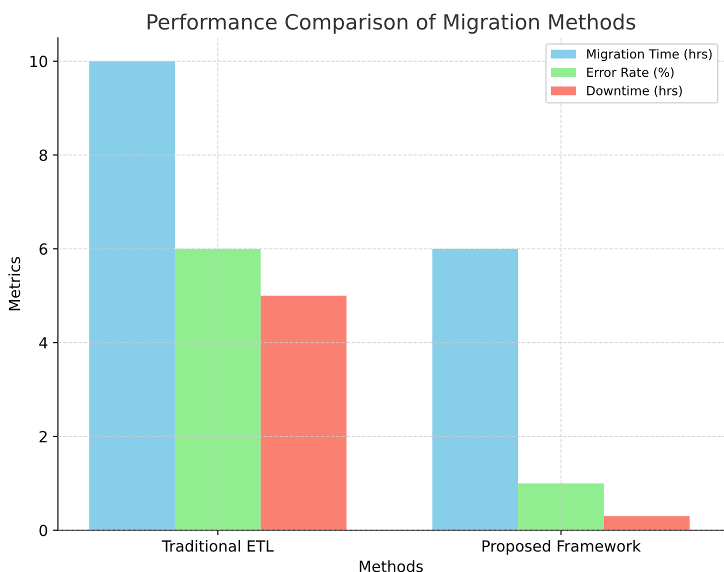 The width and height of the screenshot is (724, 572). What do you see at coordinates (43, 530) in the screenshot?
I see `y-tick-label: 0` at bounding box center [43, 530].